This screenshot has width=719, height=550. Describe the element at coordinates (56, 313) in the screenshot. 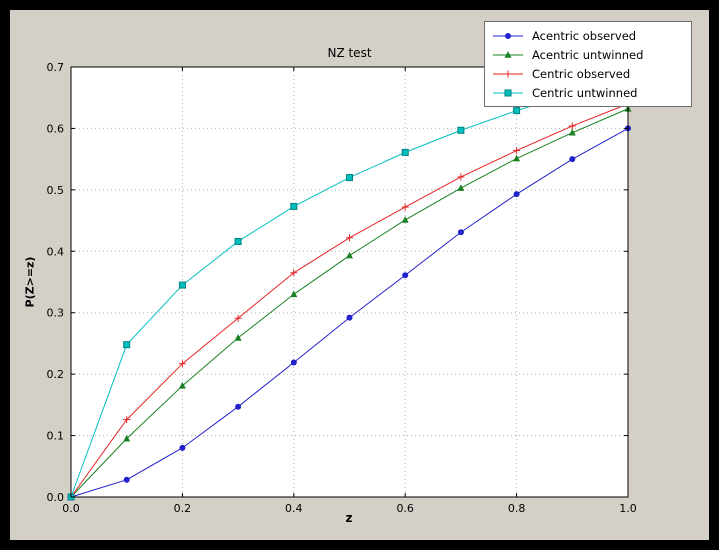

I see `y-tick-label: 0.3` at that location.